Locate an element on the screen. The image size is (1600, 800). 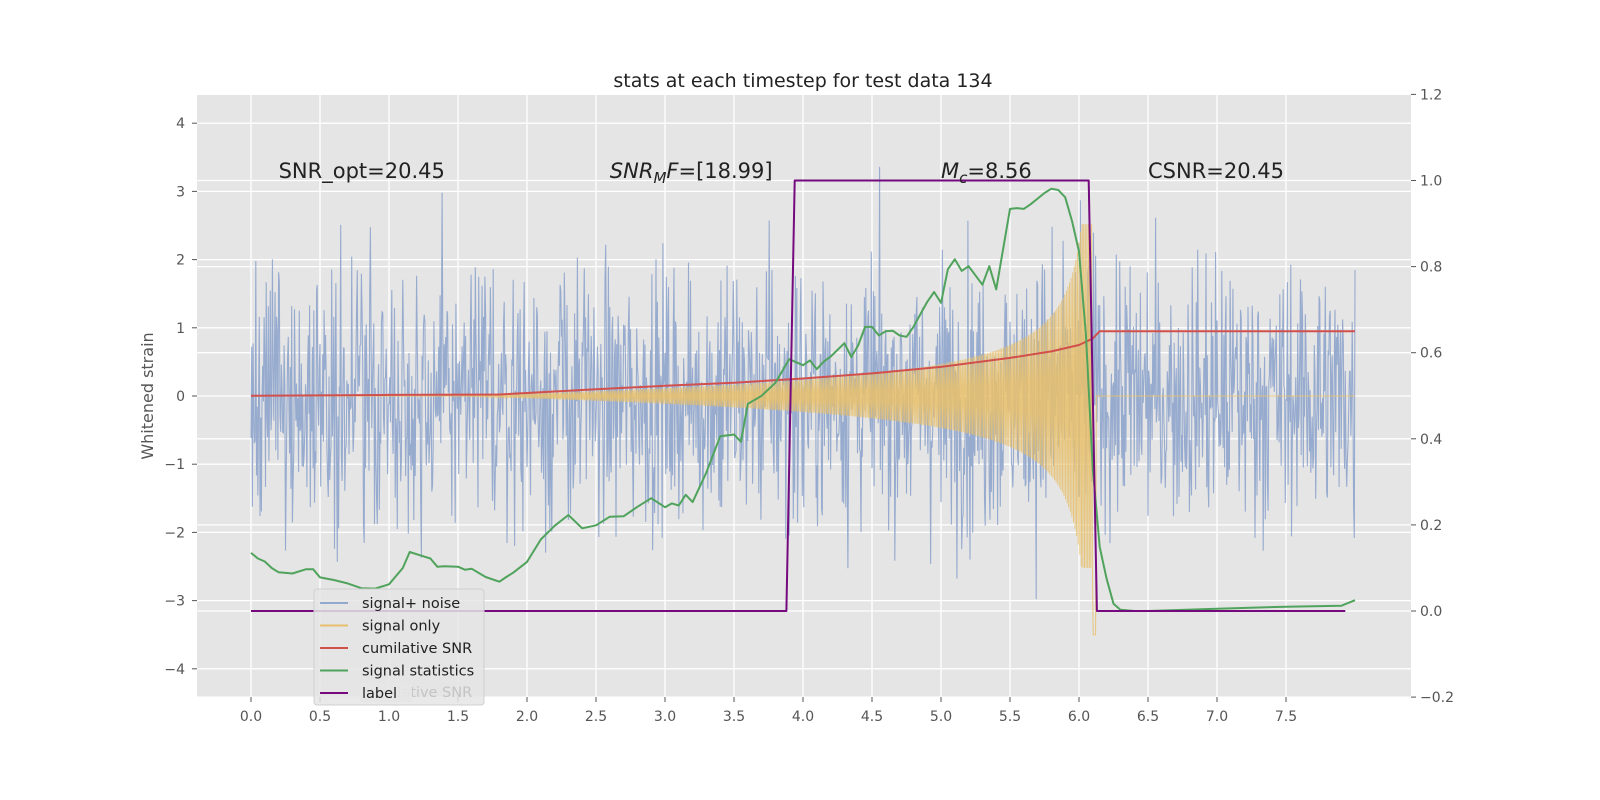
x-tick-label: 0.5 is located at coordinates (320, 717).